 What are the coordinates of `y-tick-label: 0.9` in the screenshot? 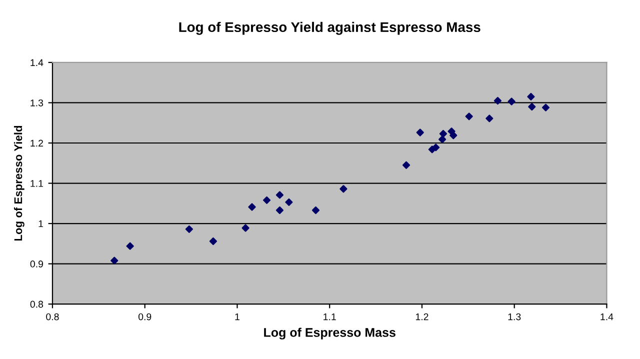 It's located at (36, 264).